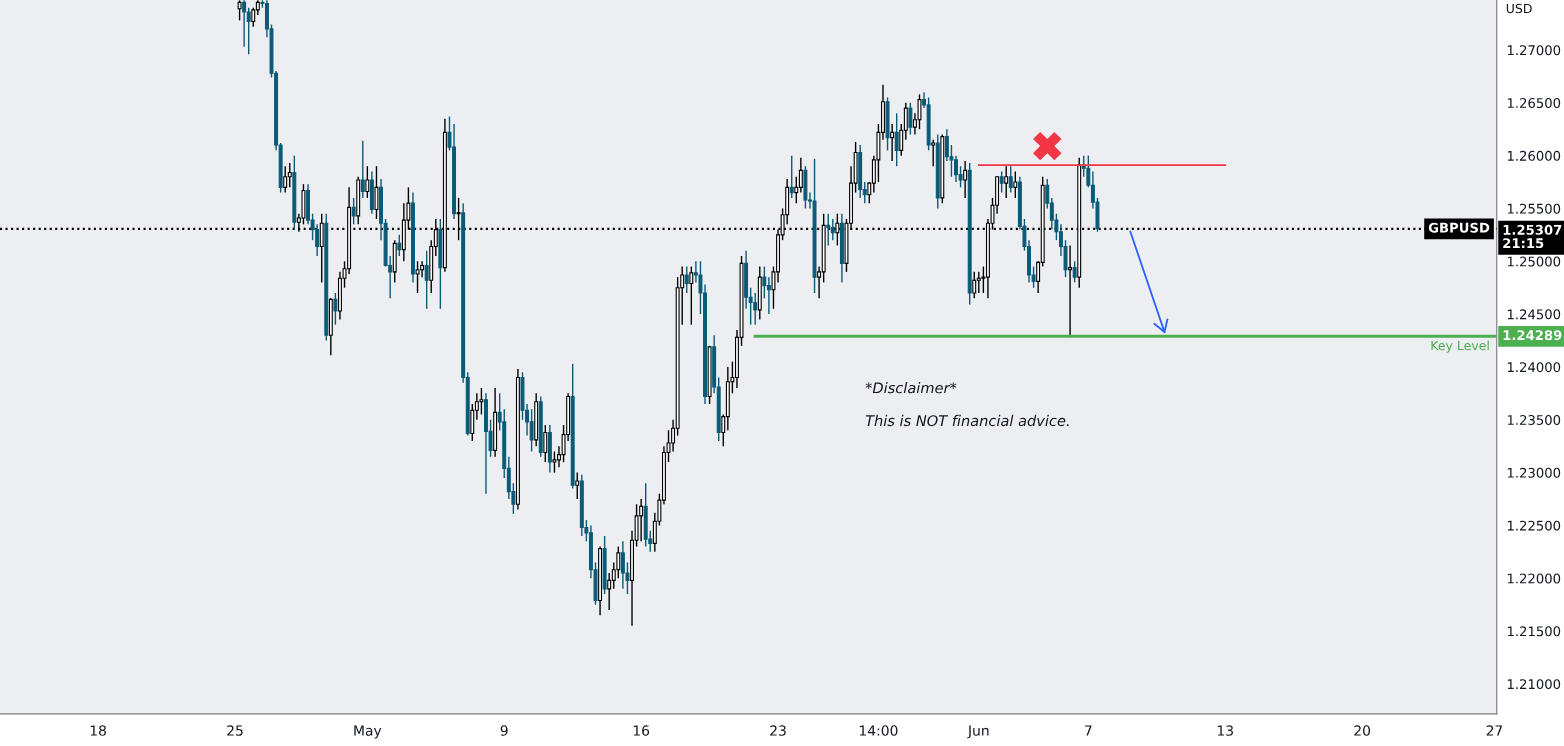 This screenshot has width=1564, height=746. Describe the element at coordinates (1534, 367) in the screenshot. I see `y-tick-label: 1.24000` at that location.